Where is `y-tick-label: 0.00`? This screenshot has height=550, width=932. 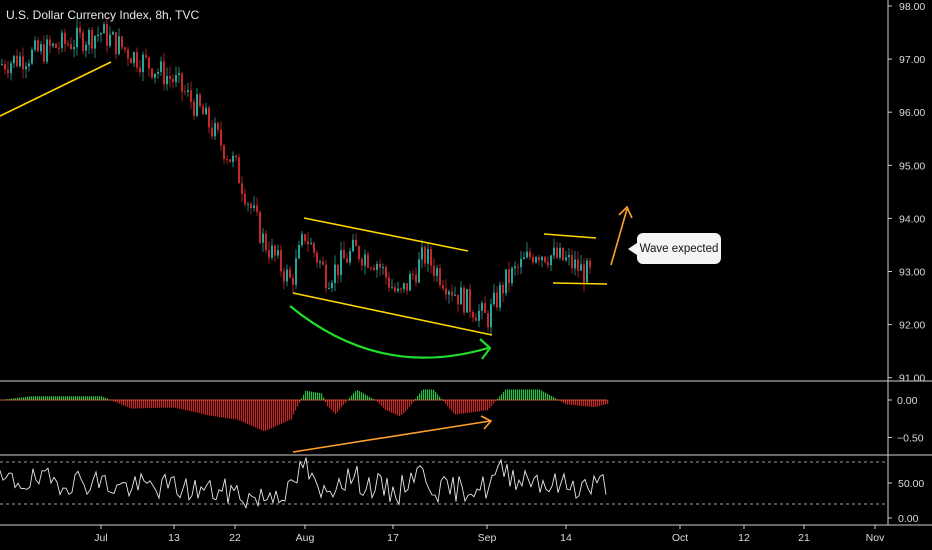 y-tick-label: 0.00 is located at coordinates (908, 519).